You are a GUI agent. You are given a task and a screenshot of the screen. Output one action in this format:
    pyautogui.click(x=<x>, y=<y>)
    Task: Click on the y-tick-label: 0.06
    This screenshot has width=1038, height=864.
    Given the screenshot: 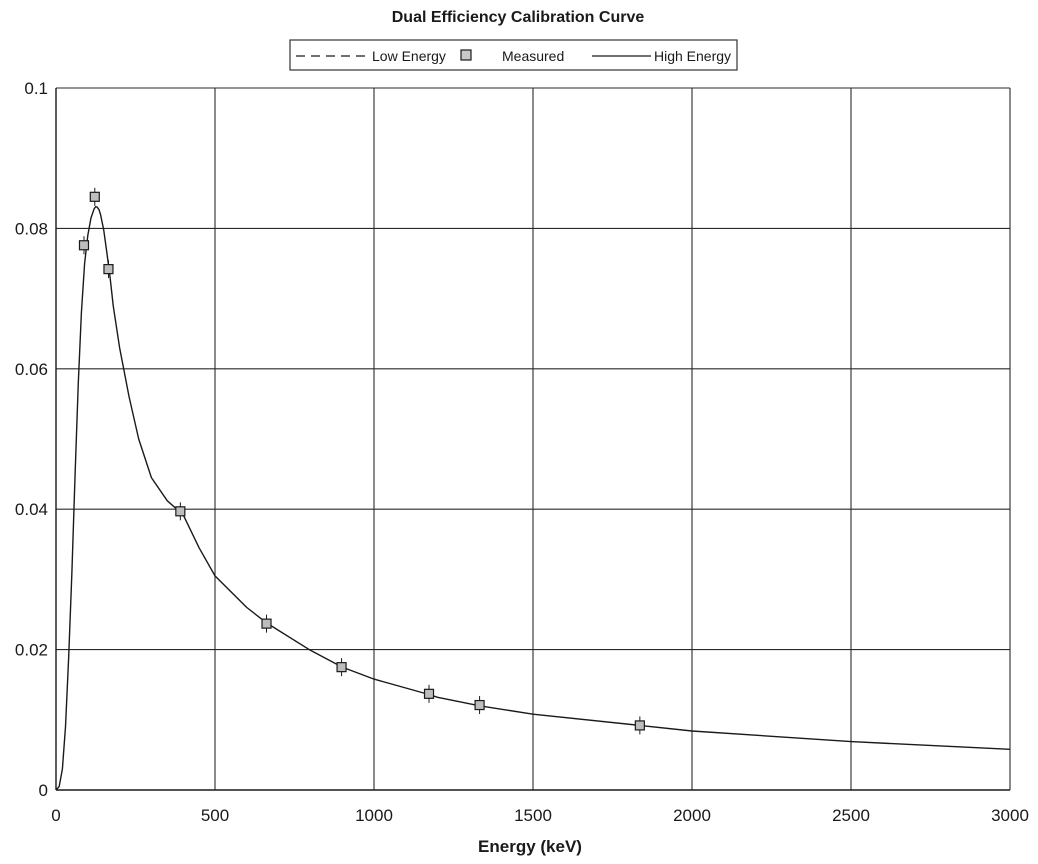 What is the action you would take?
    pyautogui.click(x=31, y=369)
    